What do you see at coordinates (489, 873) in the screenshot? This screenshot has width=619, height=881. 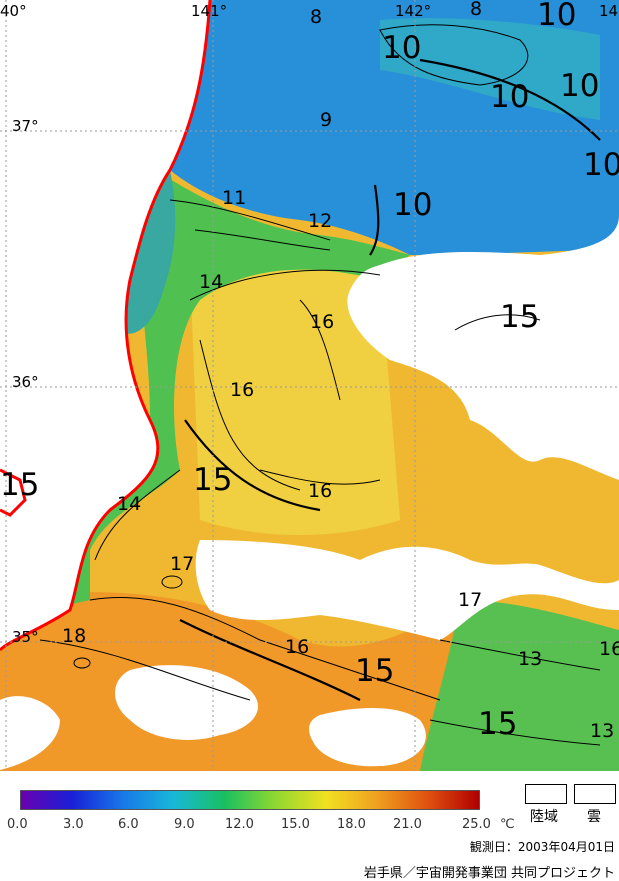 I see `credit-text: 岩手県／宇宙開発事業団 共同プロジェクト` at bounding box center [489, 873].